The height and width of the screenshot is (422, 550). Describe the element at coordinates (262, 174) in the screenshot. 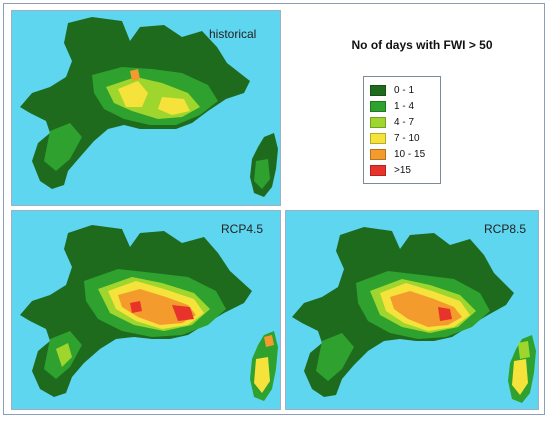

I see `island-light-zone` at that location.